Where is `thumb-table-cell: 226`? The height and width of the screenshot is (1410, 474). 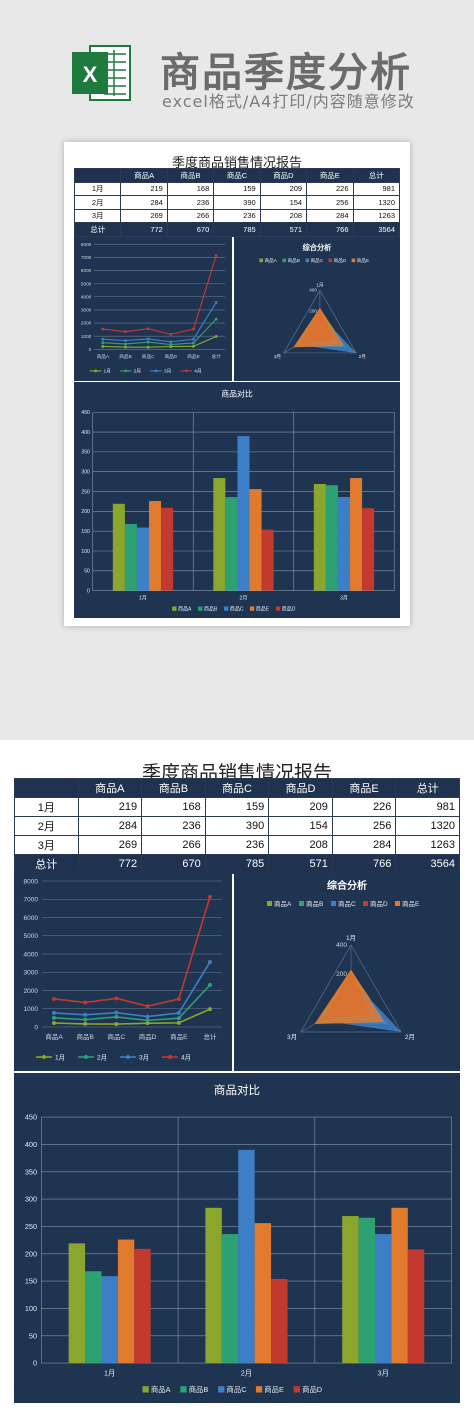 thumb-table-cell: 226 is located at coordinates (330, 188).